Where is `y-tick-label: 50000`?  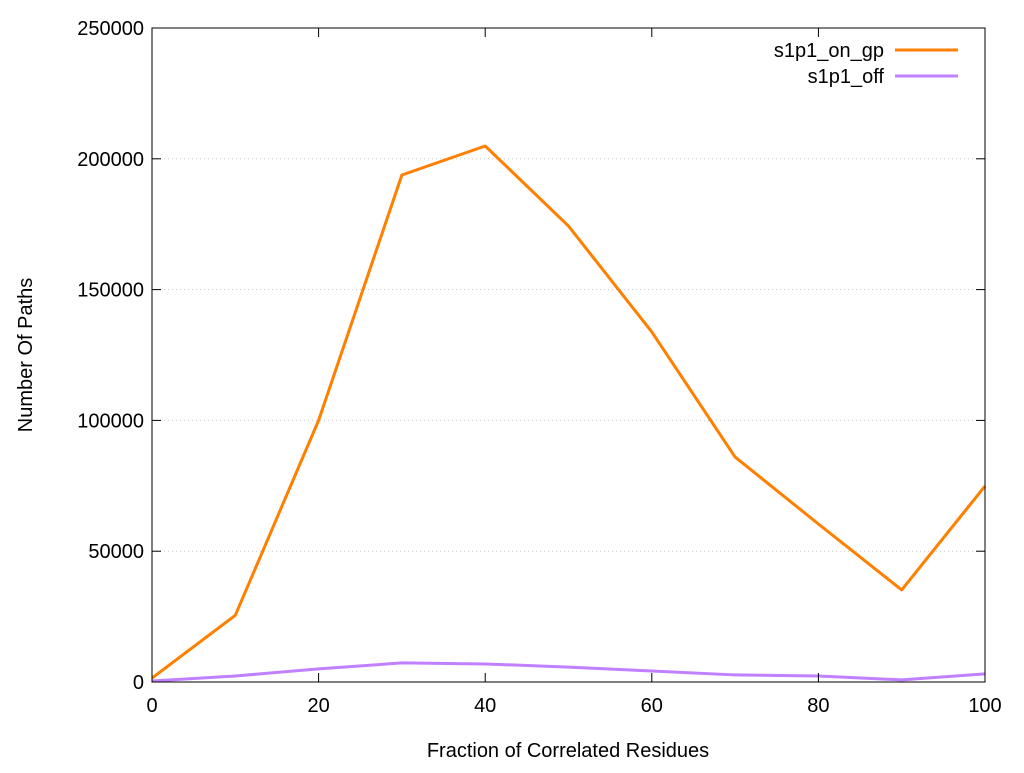 y-tick-label: 50000 is located at coordinates (116, 552).